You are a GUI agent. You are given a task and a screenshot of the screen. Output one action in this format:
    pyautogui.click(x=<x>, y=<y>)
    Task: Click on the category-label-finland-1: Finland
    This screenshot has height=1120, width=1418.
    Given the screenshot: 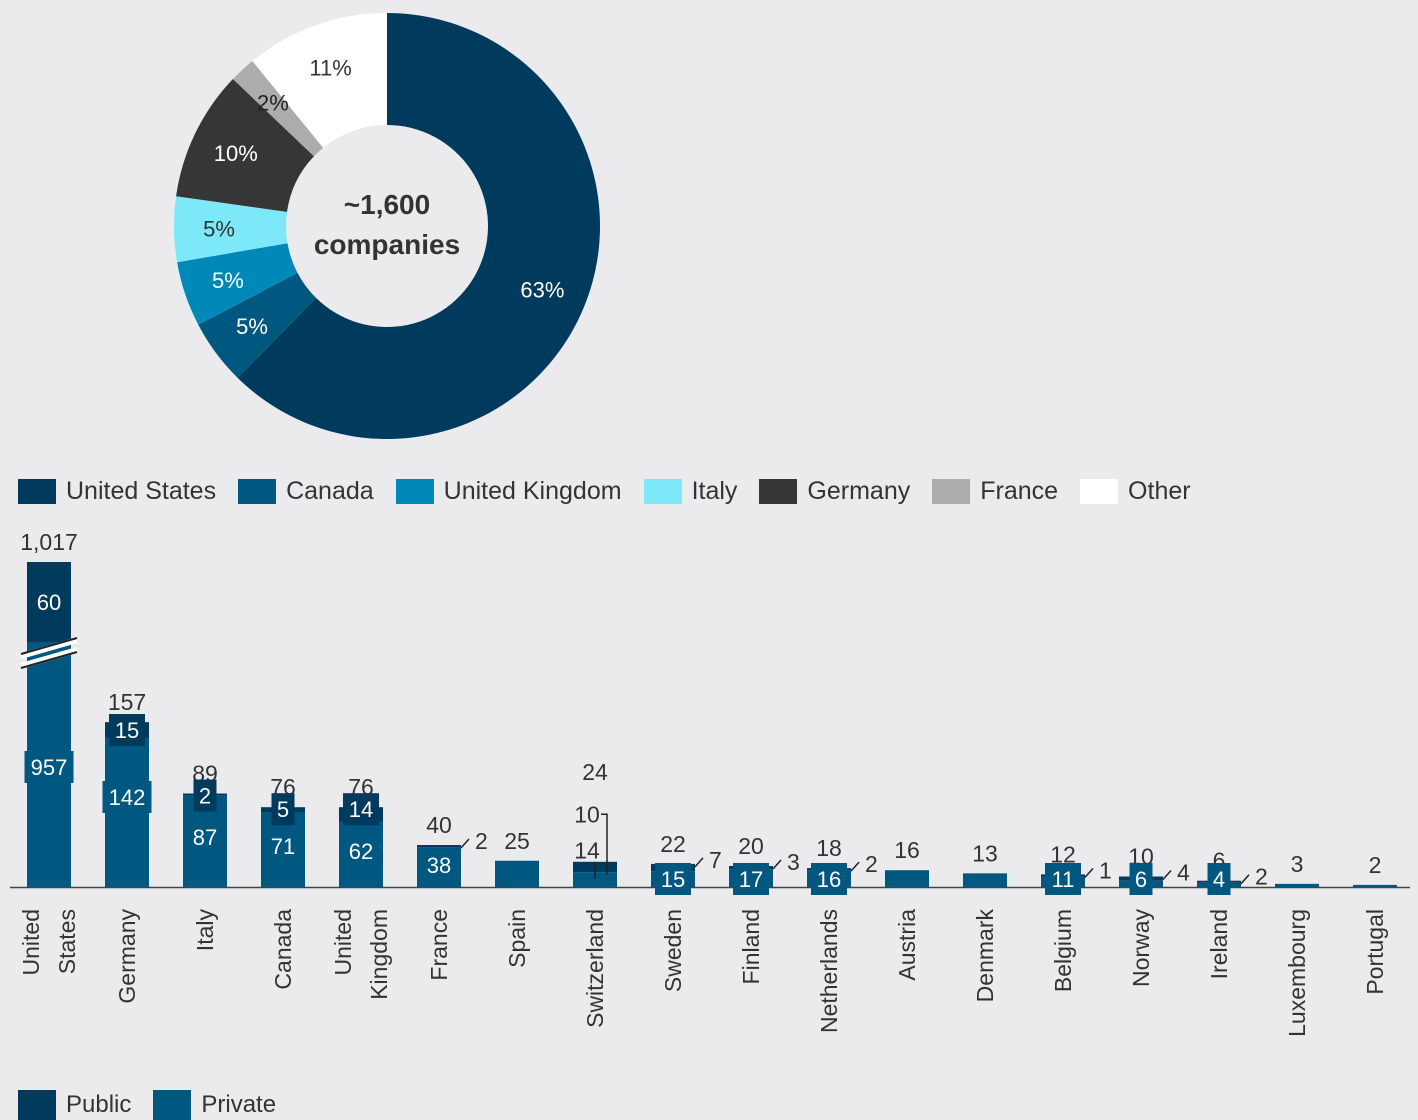 What is the action you would take?
    pyautogui.click(x=751, y=946)
    